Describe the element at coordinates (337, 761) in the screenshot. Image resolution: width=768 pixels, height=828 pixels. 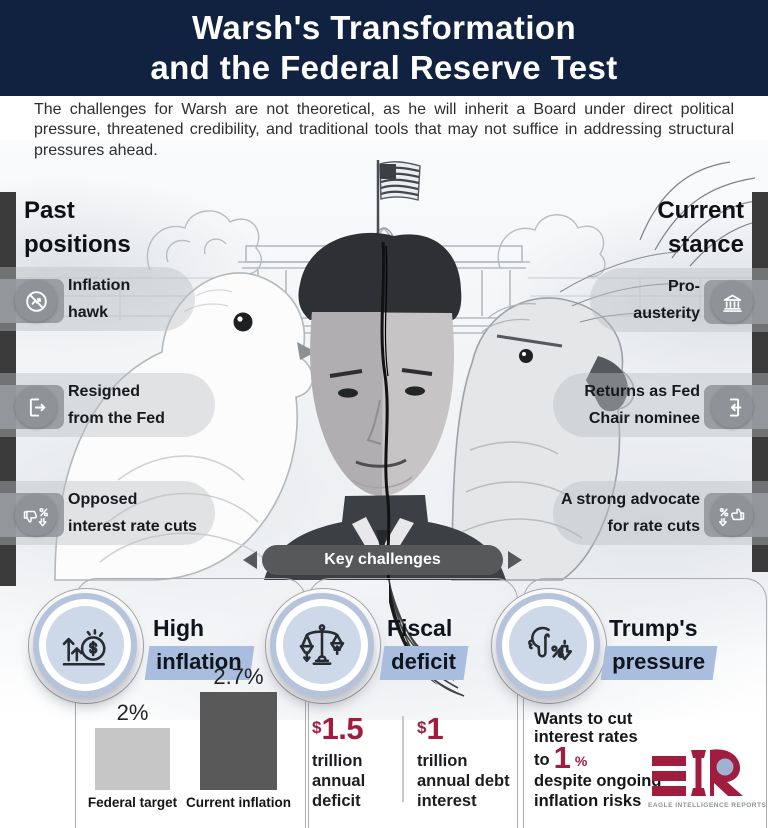
I see `deficit-caption: trillion` at that location.